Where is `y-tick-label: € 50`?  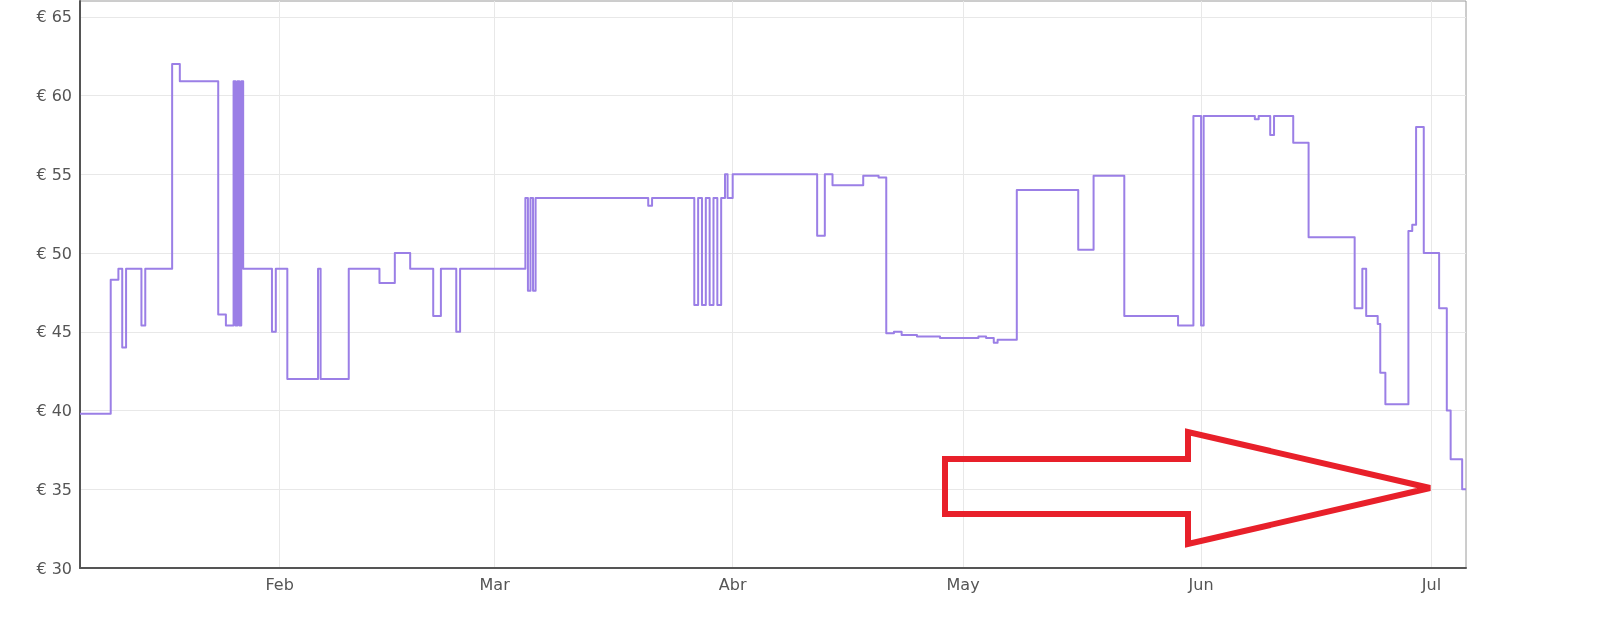 y-tick-label: € 50 is located at coordinates (54, 253).